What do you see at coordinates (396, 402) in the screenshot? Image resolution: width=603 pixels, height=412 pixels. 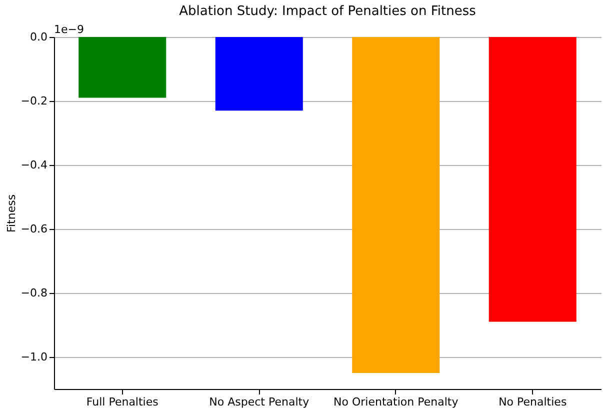 I see `x-tick-label: No Orientation Penalty` at bounding box center [396, 402].